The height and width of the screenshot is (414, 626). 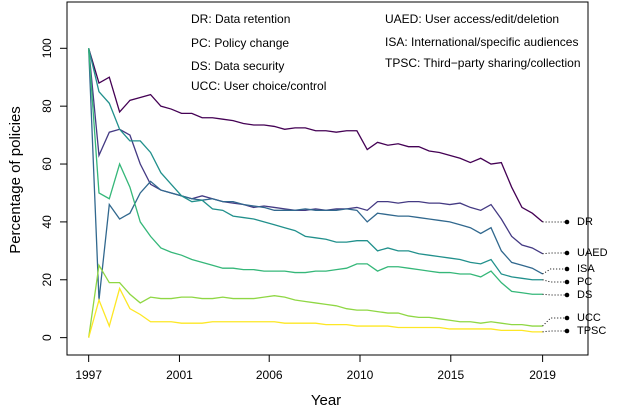 What do you see at coordinates (472, 19) in the screenshot?
I see `legend-note: UAED: User access/edit/deletion` at bounding box center [472, 19].